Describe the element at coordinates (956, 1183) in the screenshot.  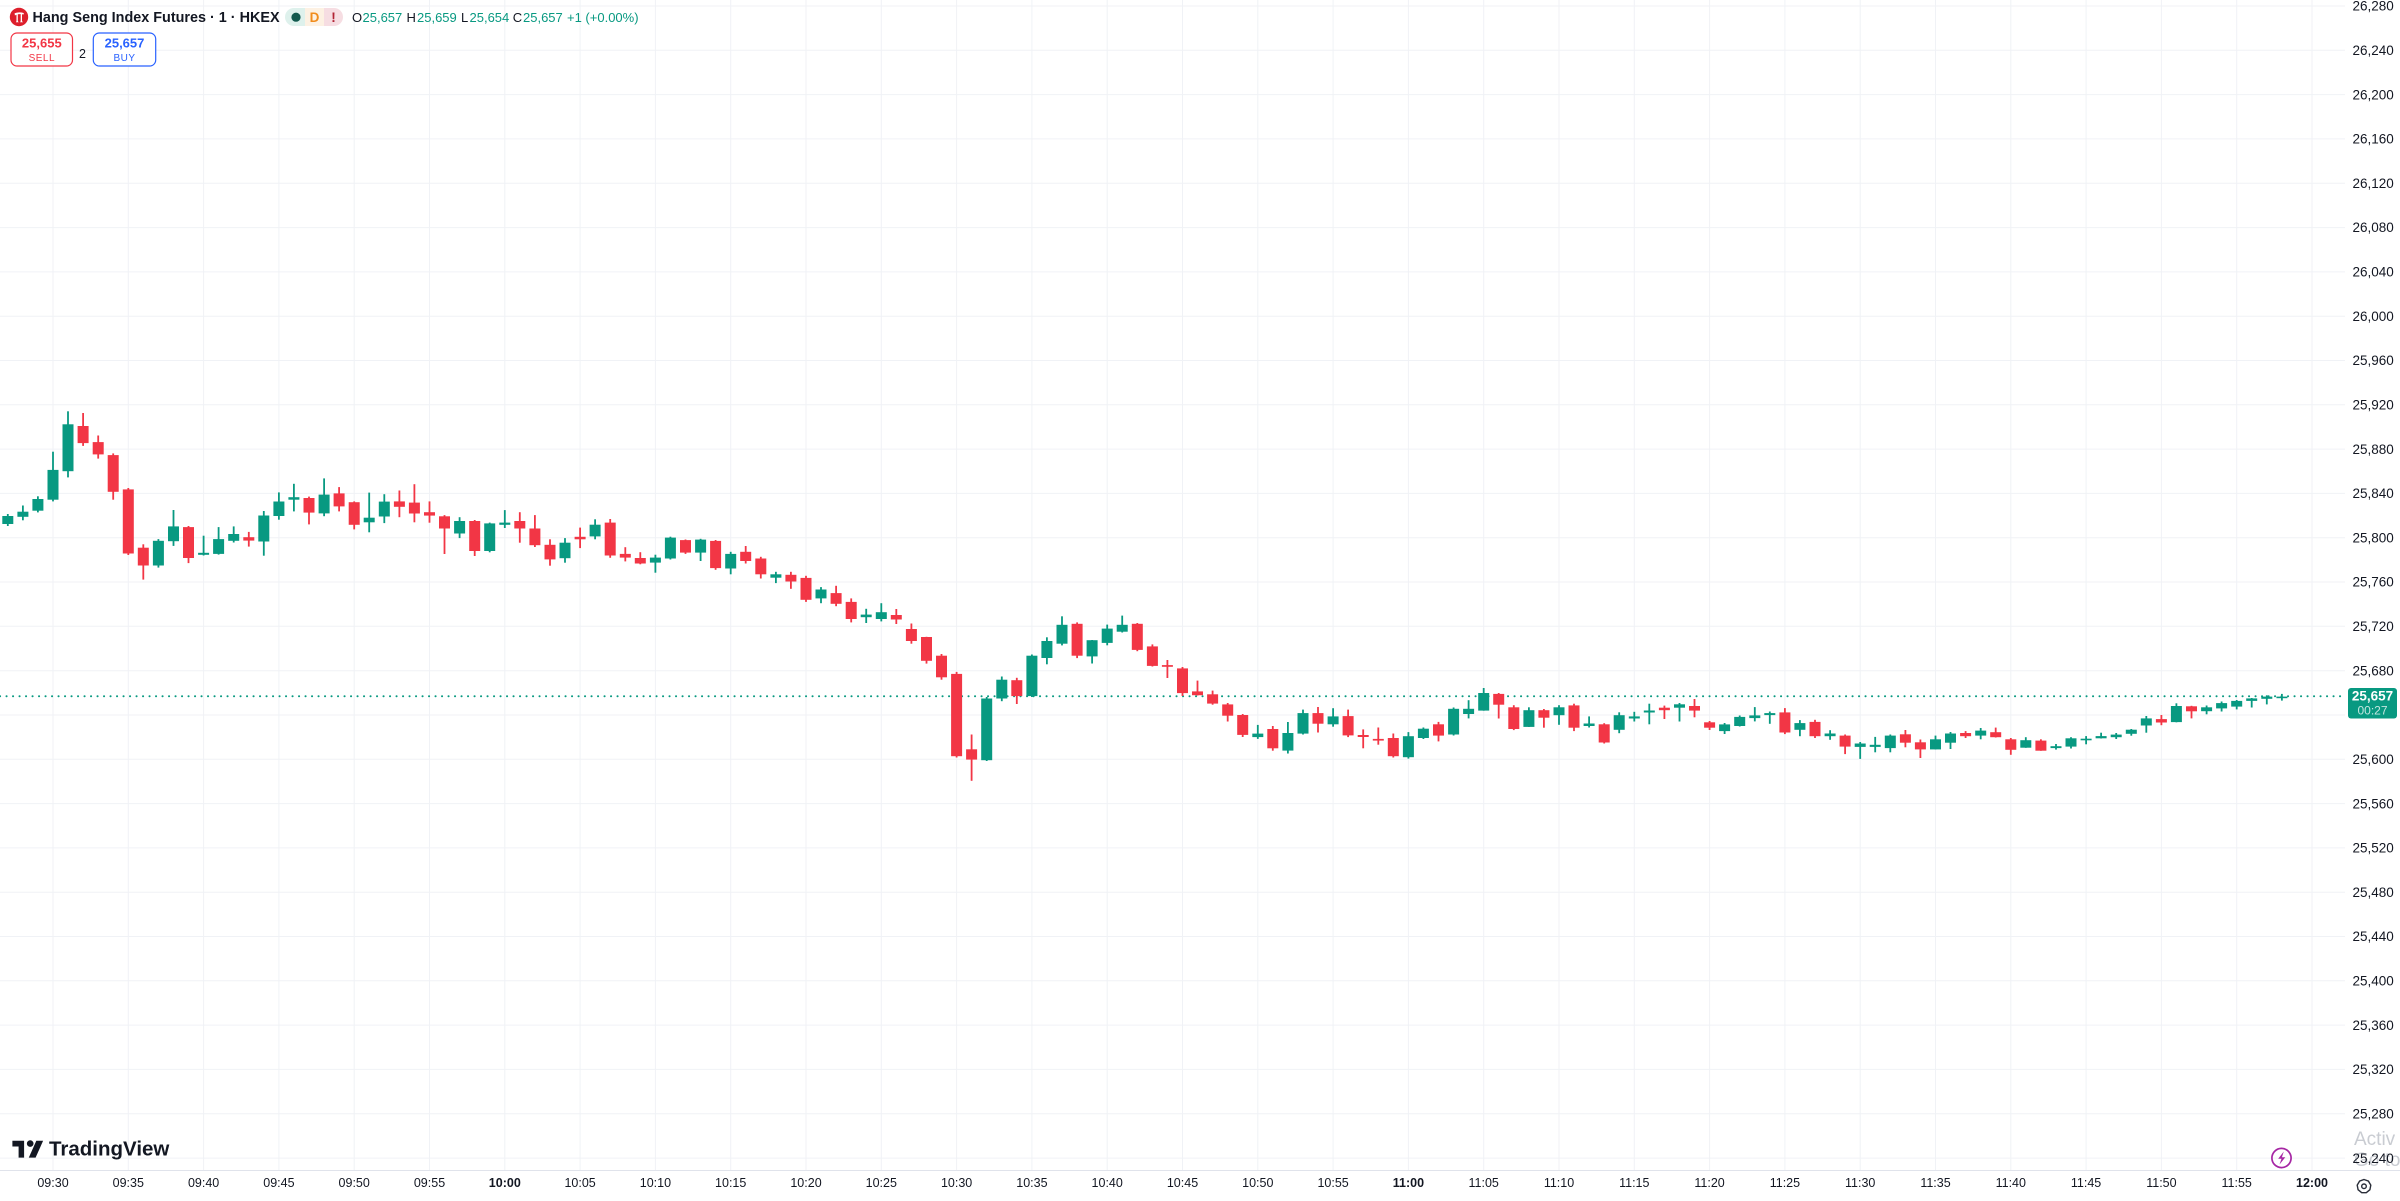
I see `svg-text: 10:30` at that location.